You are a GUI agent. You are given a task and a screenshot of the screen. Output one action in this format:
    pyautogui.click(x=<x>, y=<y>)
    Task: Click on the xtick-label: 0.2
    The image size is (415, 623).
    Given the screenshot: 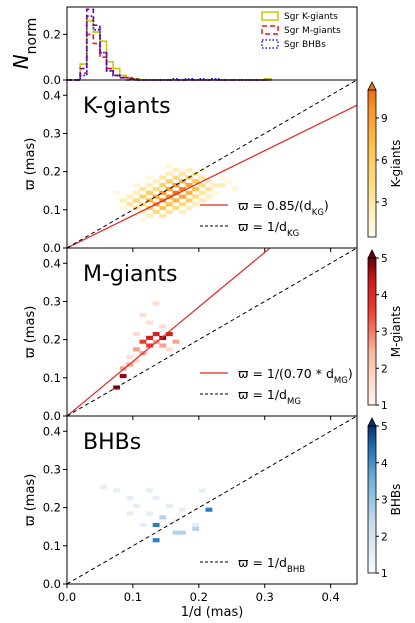 What is the action you would take?
    pyautogui.click(x=199, y=597)
    